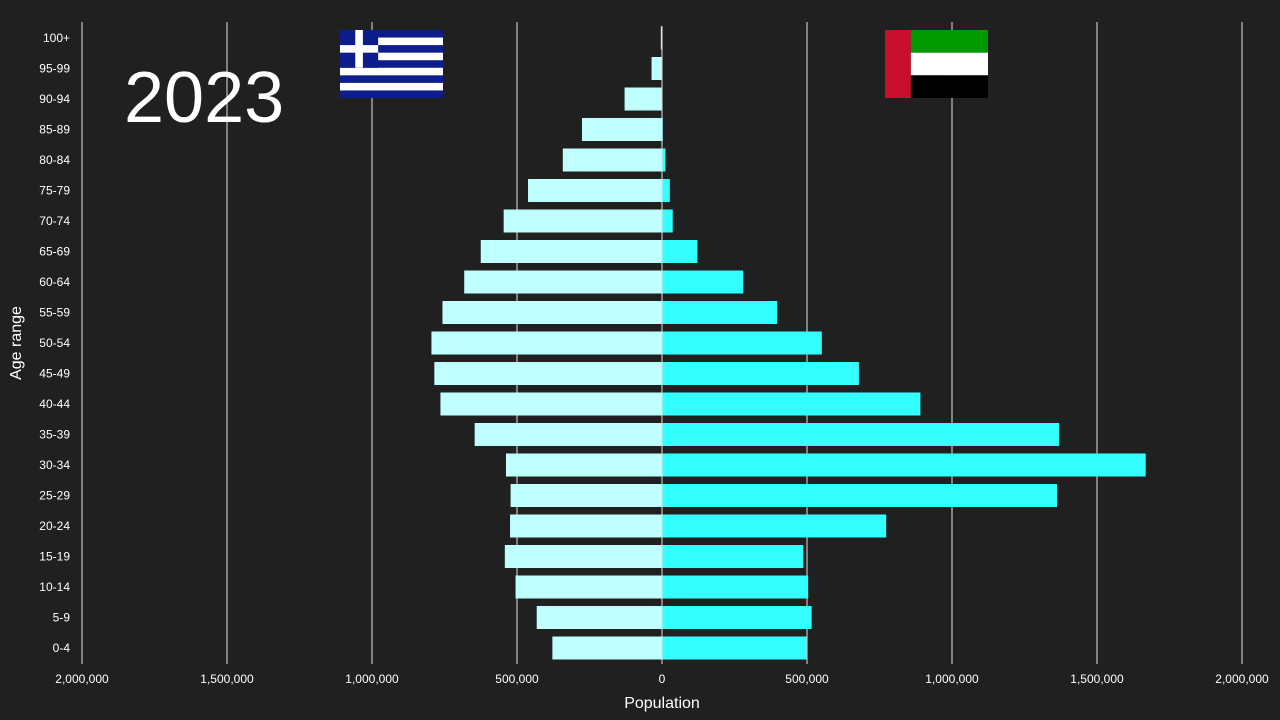 This screenshot has height=720, width=1280. Describe the element at coordinates (54, 69) in the screenshot. I see `y-tick-label: 95-99` at that location.